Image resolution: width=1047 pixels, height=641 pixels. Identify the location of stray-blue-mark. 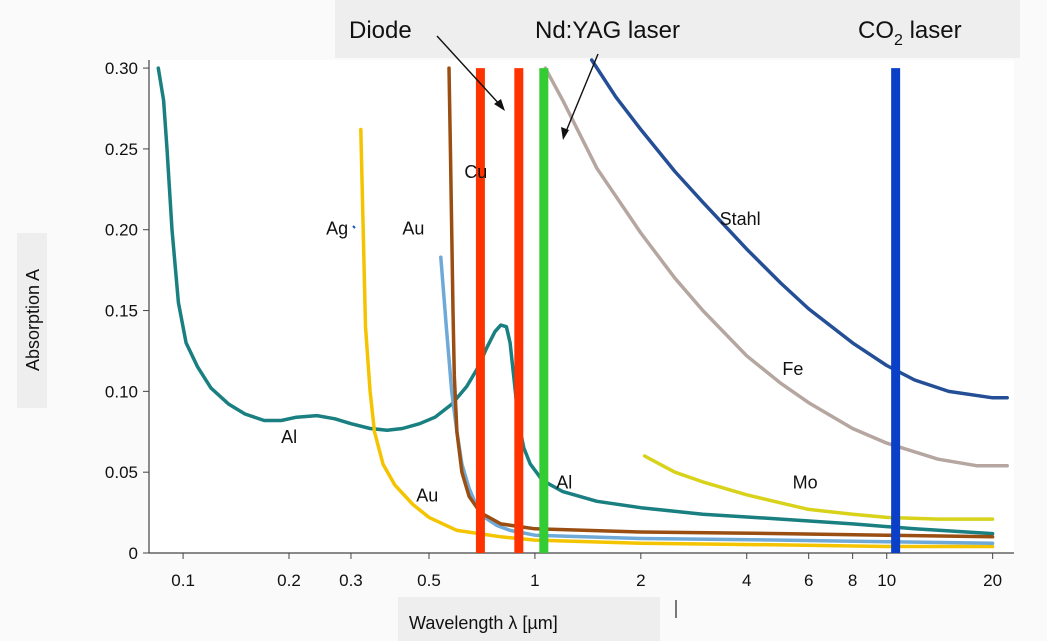
(354, 227).